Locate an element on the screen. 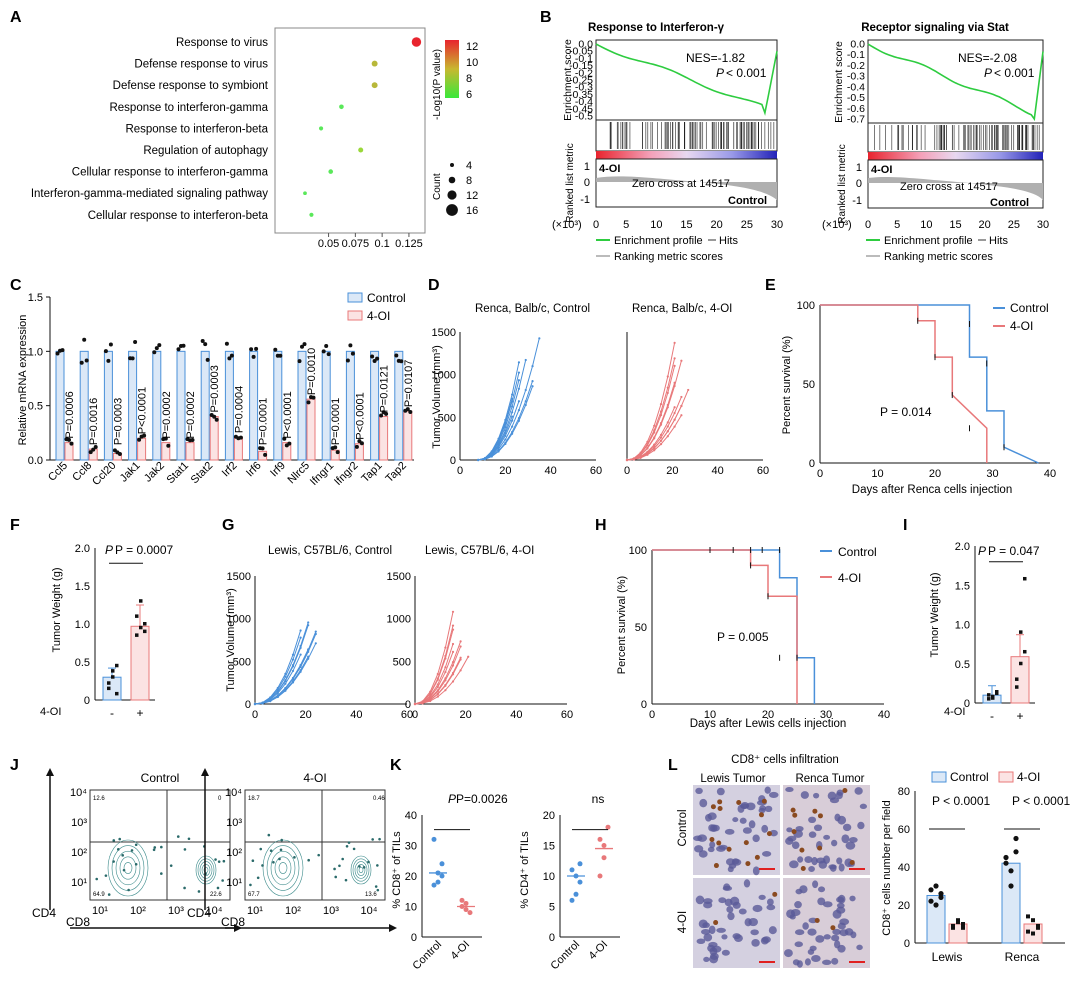 The width and height of the screenshot is (1080, 987). colorbar-tick: 6 is located at coordinates (469, 95).